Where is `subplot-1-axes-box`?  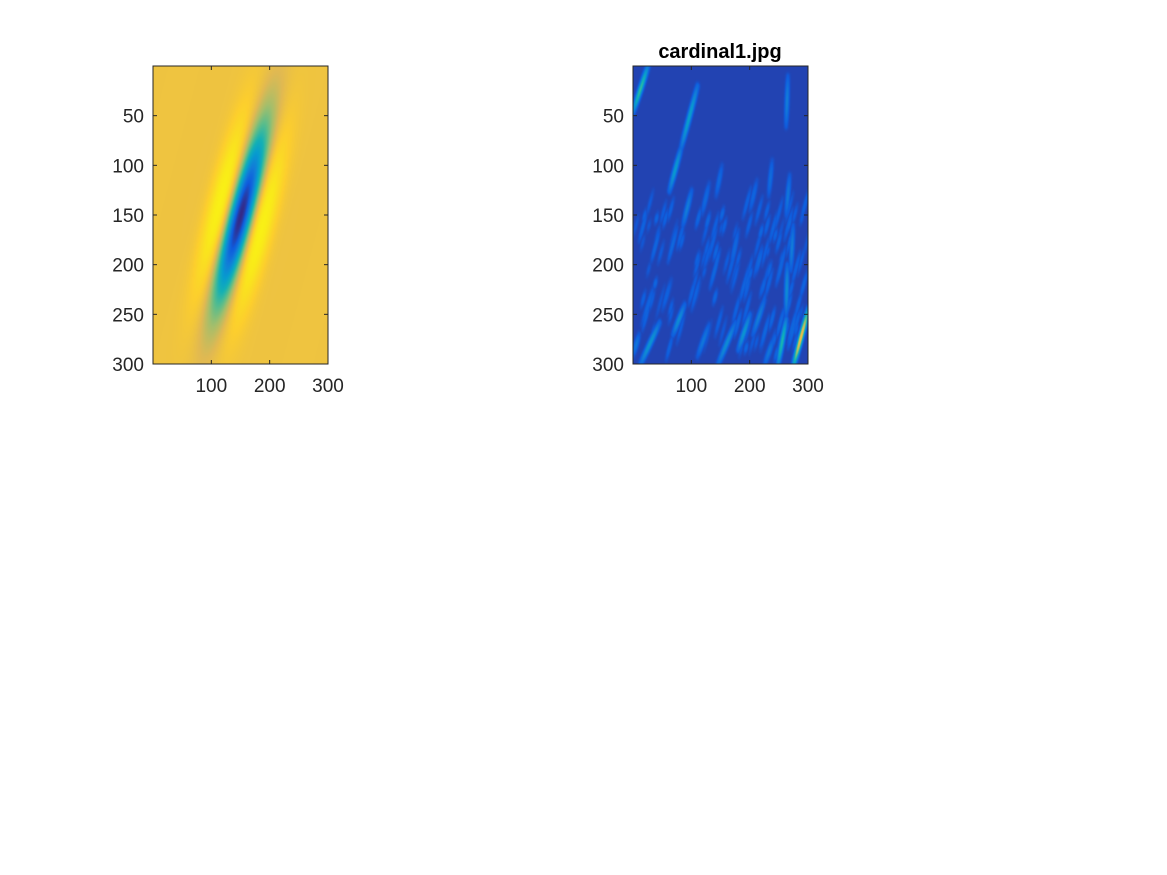 subplot-1-axes-box is located at coordinates (240, 215).